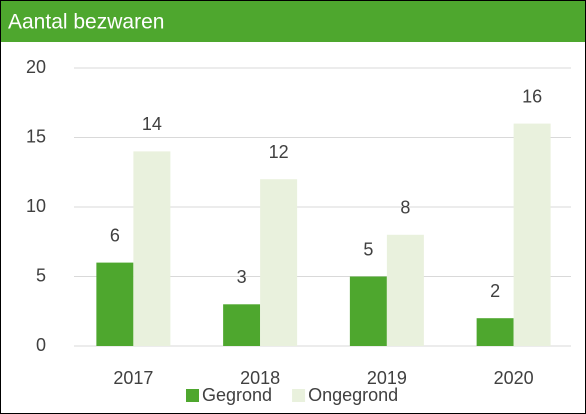 The width and height of the screenshot is (586, 414). Describe the element at coordinates (237, 395) in the screenshot. I see `legend-label: Gegrond` at that location.